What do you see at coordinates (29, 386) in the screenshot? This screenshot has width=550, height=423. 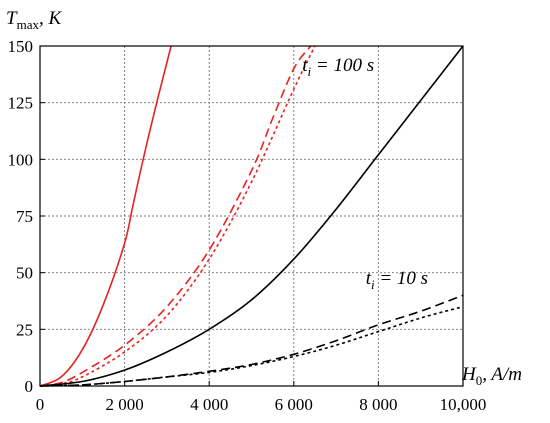 I see `y-tick-label: 0` at bounding box center [29, 386].